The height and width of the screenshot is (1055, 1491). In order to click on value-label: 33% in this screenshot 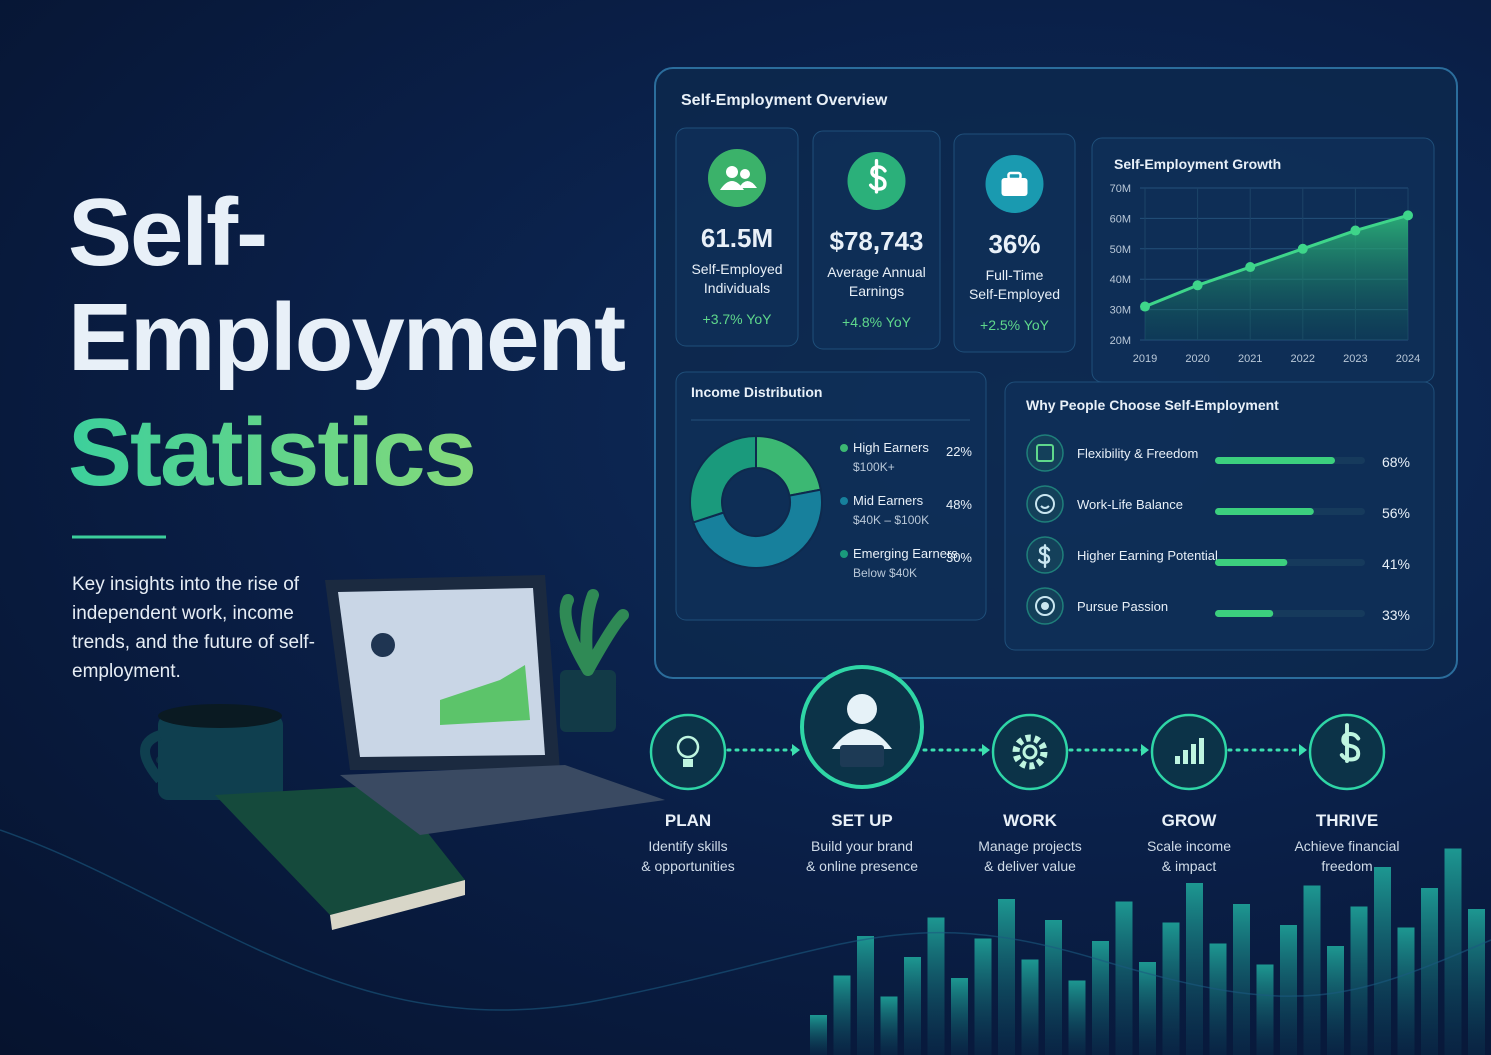, I will do `click(1396, 615)`.